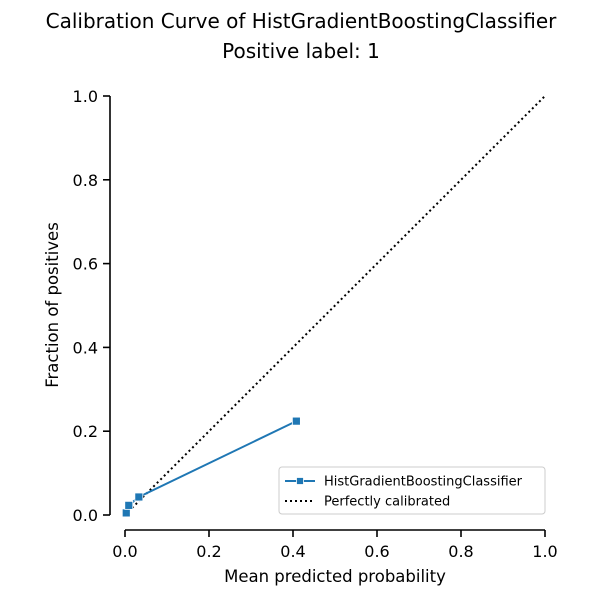 This screenshot has width=603, height=597. I want to click on x-tick-label: 1.0, so click(544, 551).